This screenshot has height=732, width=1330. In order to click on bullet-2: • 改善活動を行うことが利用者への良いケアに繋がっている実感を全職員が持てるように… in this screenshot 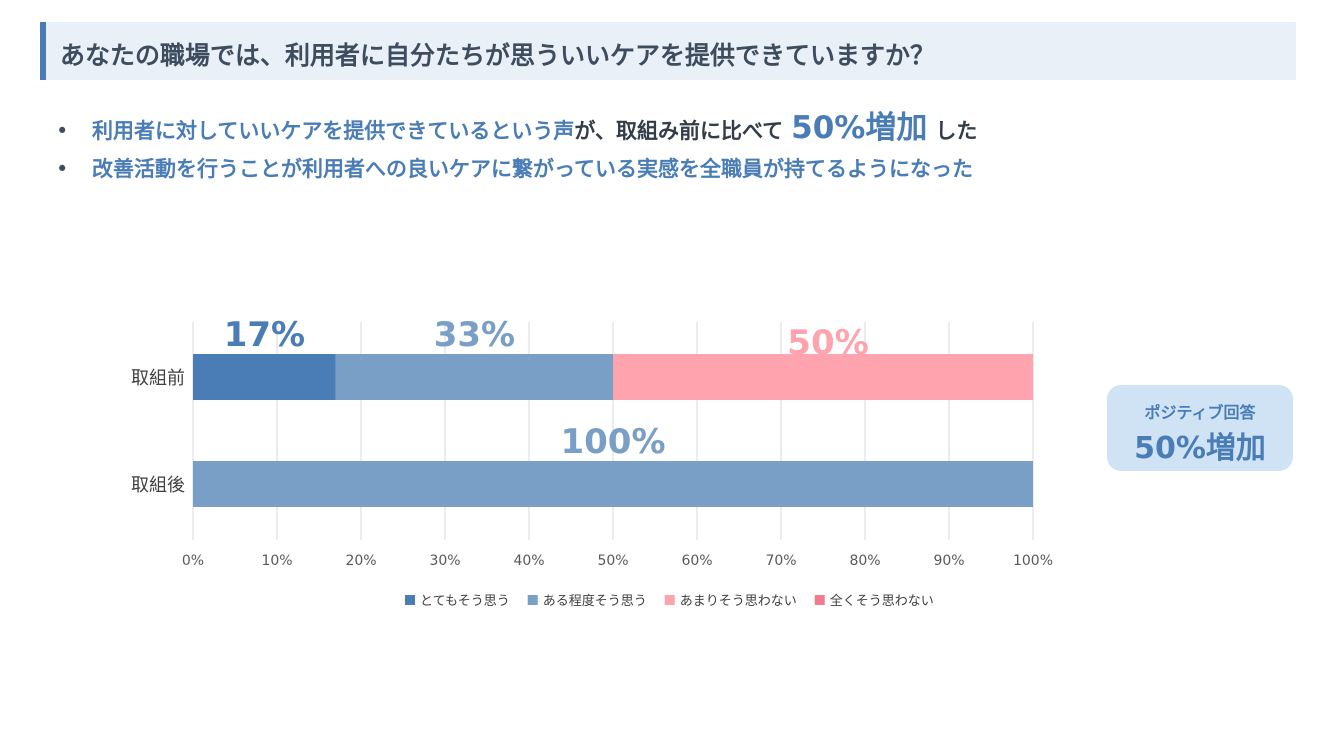, I will do `click(514, 168)`.